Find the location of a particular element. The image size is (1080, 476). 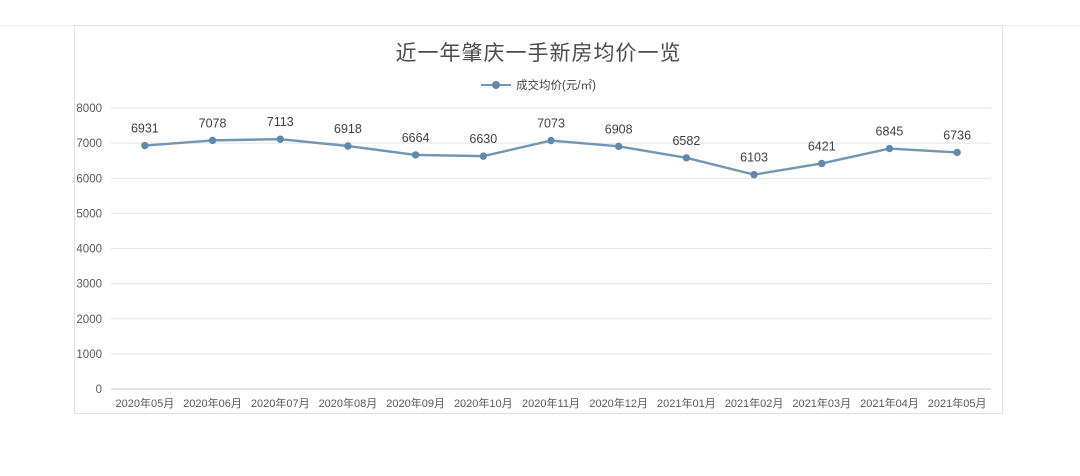

data-label: 7073 is located at coordinates (551, 124).